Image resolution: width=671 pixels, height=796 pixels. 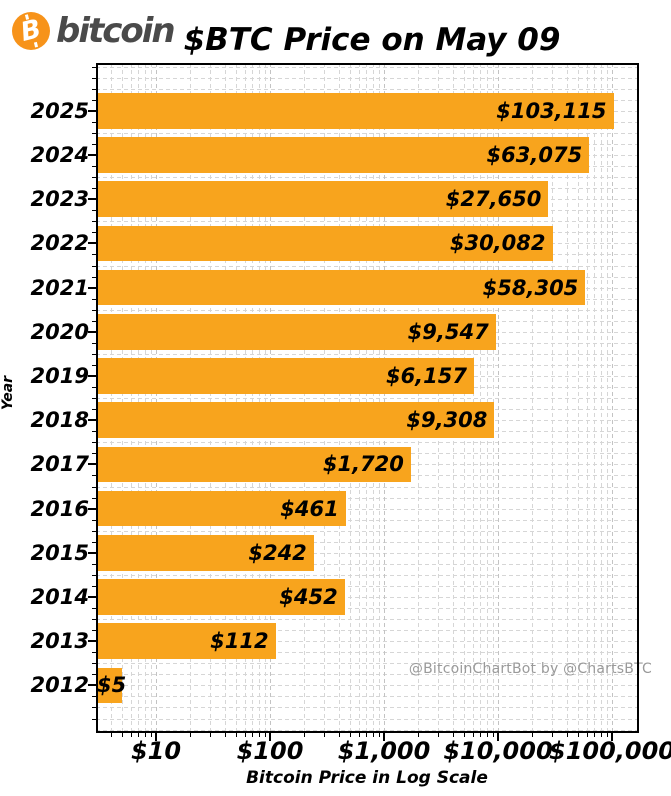 What do you see at coordinates (343, 155) in the screenshot?
I see `bar-2024: $63,075` at bounding box center [343, 155].